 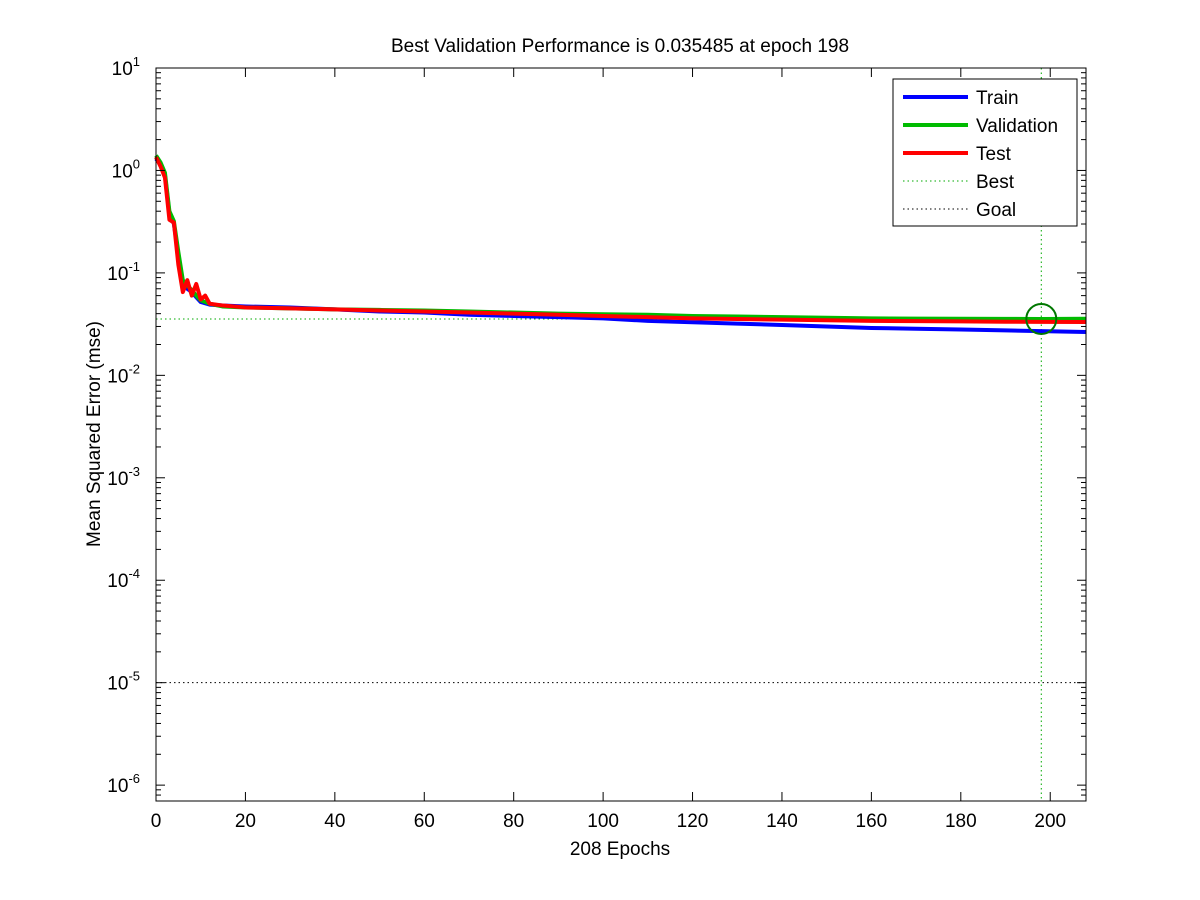 What do you see at coordinates (961, 821) in the screenshot?
I see `x-tick-label: 180` at bounding box center [961, 821].